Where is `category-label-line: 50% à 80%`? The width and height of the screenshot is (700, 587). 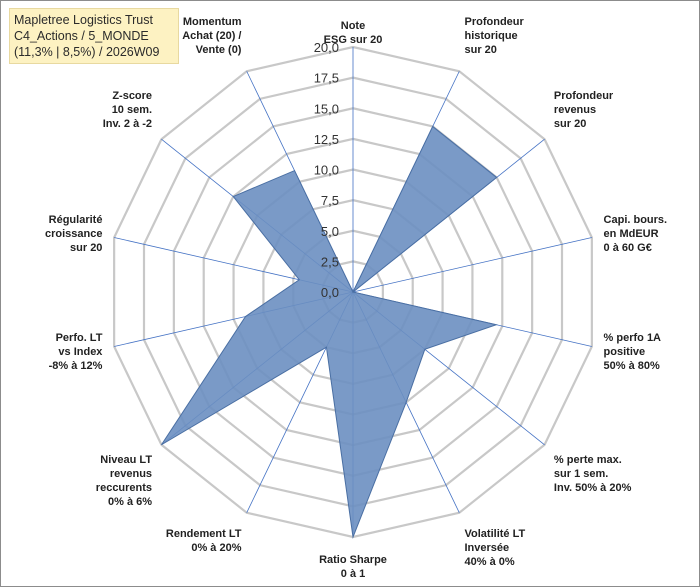 category-label-line: 50% à 80% is located at coordinates (632, 366).